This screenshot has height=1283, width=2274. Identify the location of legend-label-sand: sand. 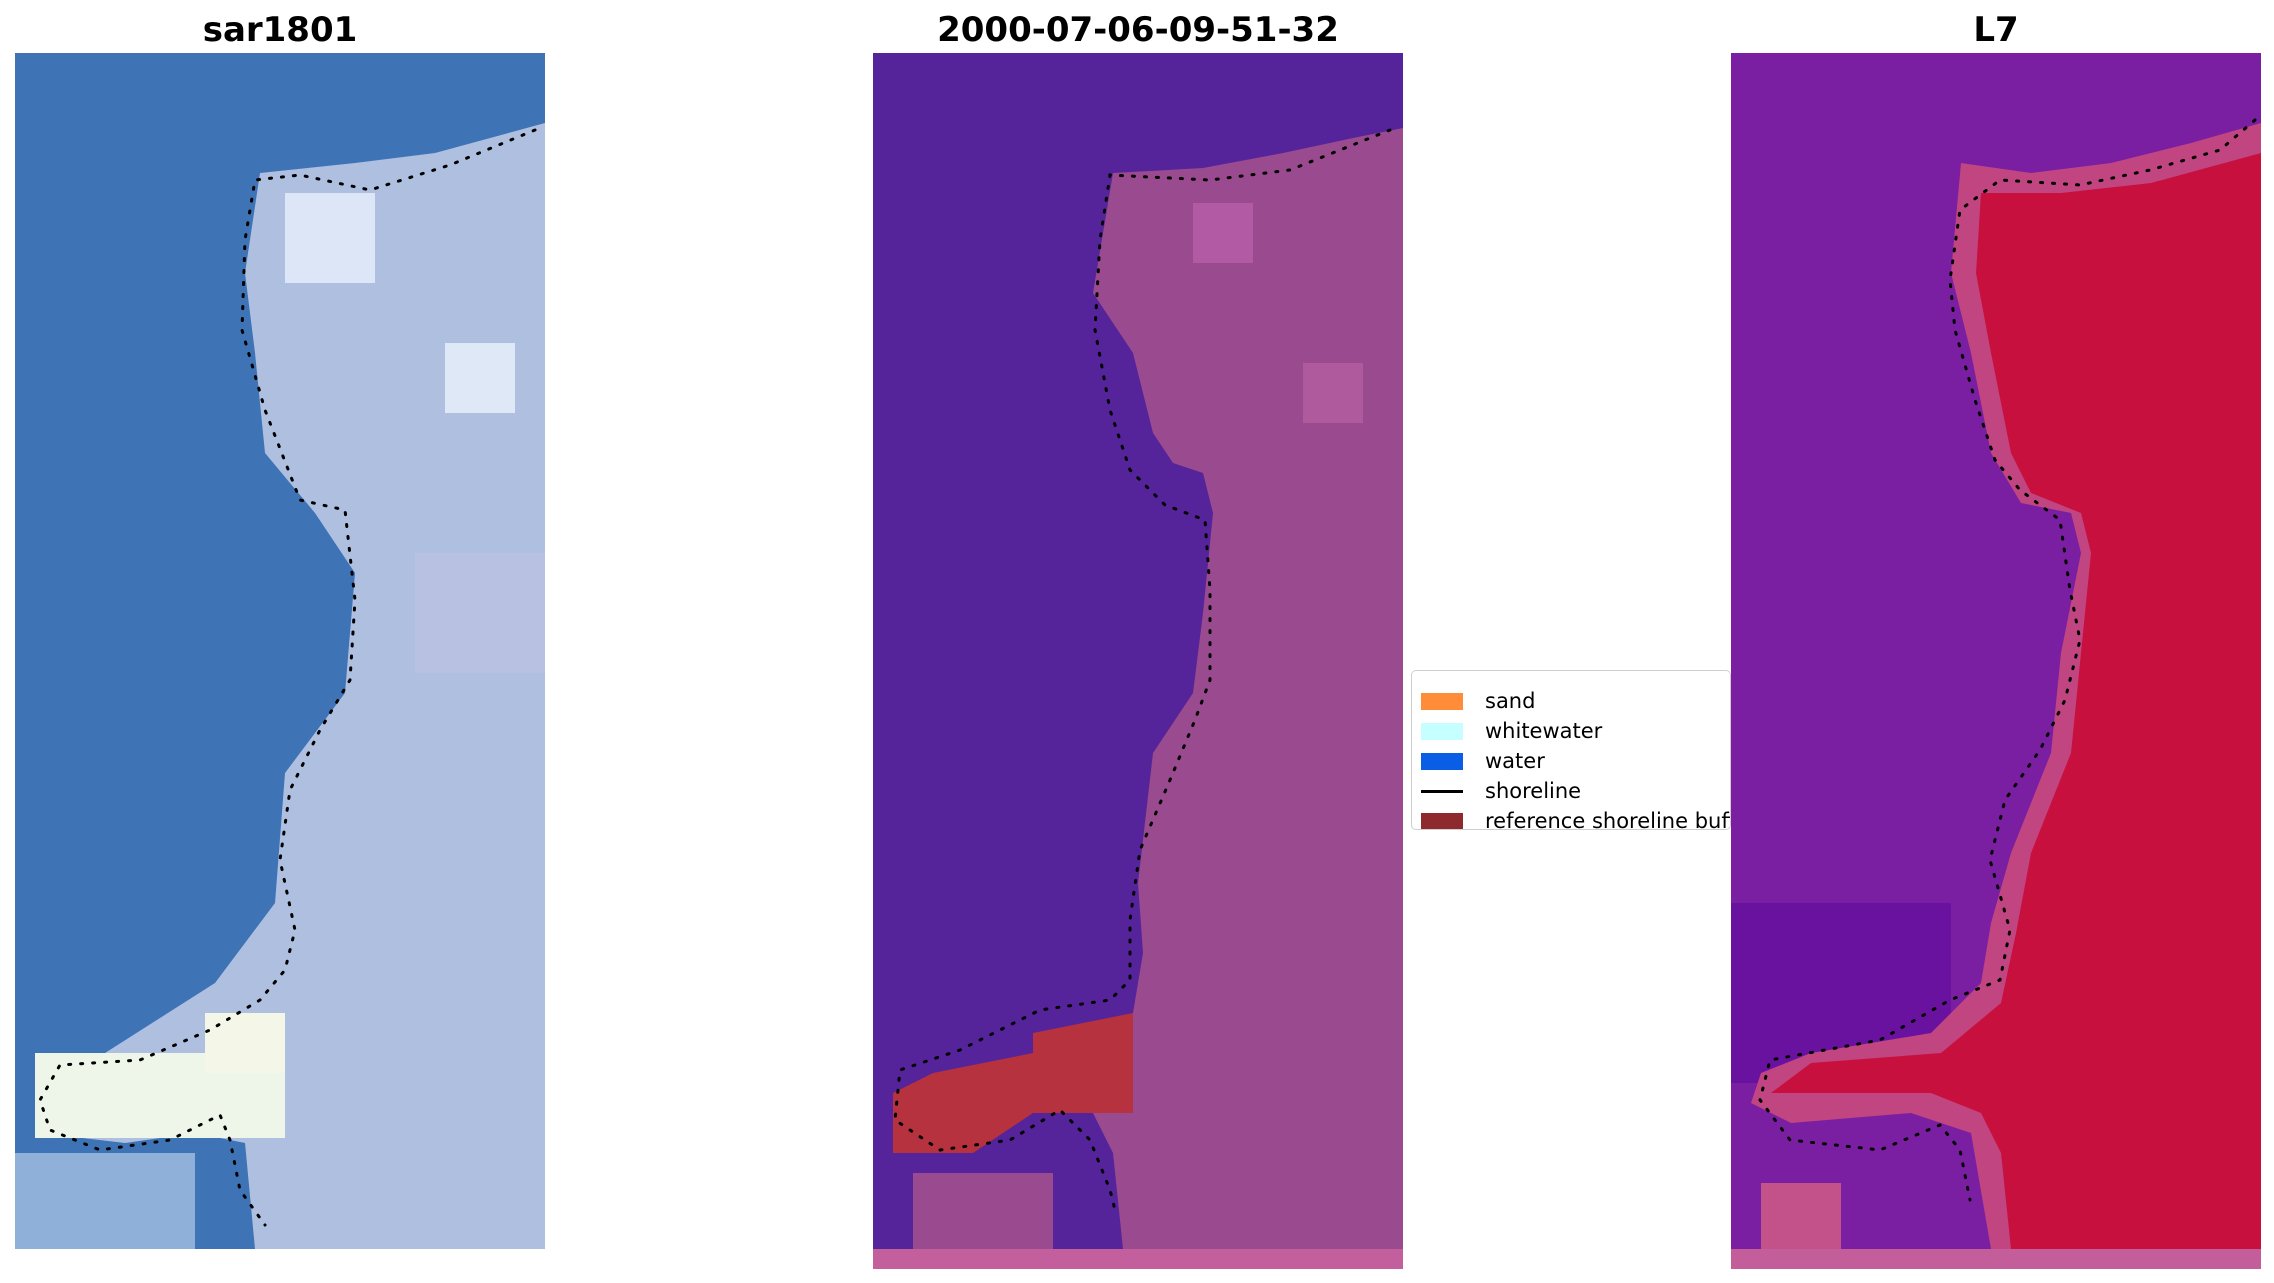
(1510, 701).